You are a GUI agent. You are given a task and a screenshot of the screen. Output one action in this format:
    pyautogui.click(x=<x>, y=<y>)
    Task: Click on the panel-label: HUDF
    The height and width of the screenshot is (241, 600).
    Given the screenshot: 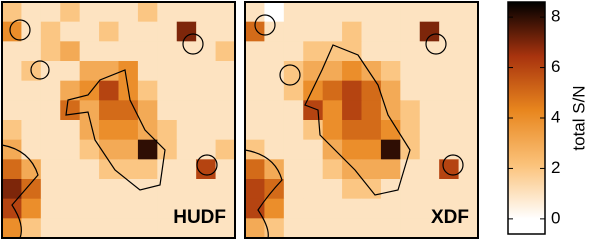 What is the action you would take?
    pyautogui.click(x=199, y=217)
    